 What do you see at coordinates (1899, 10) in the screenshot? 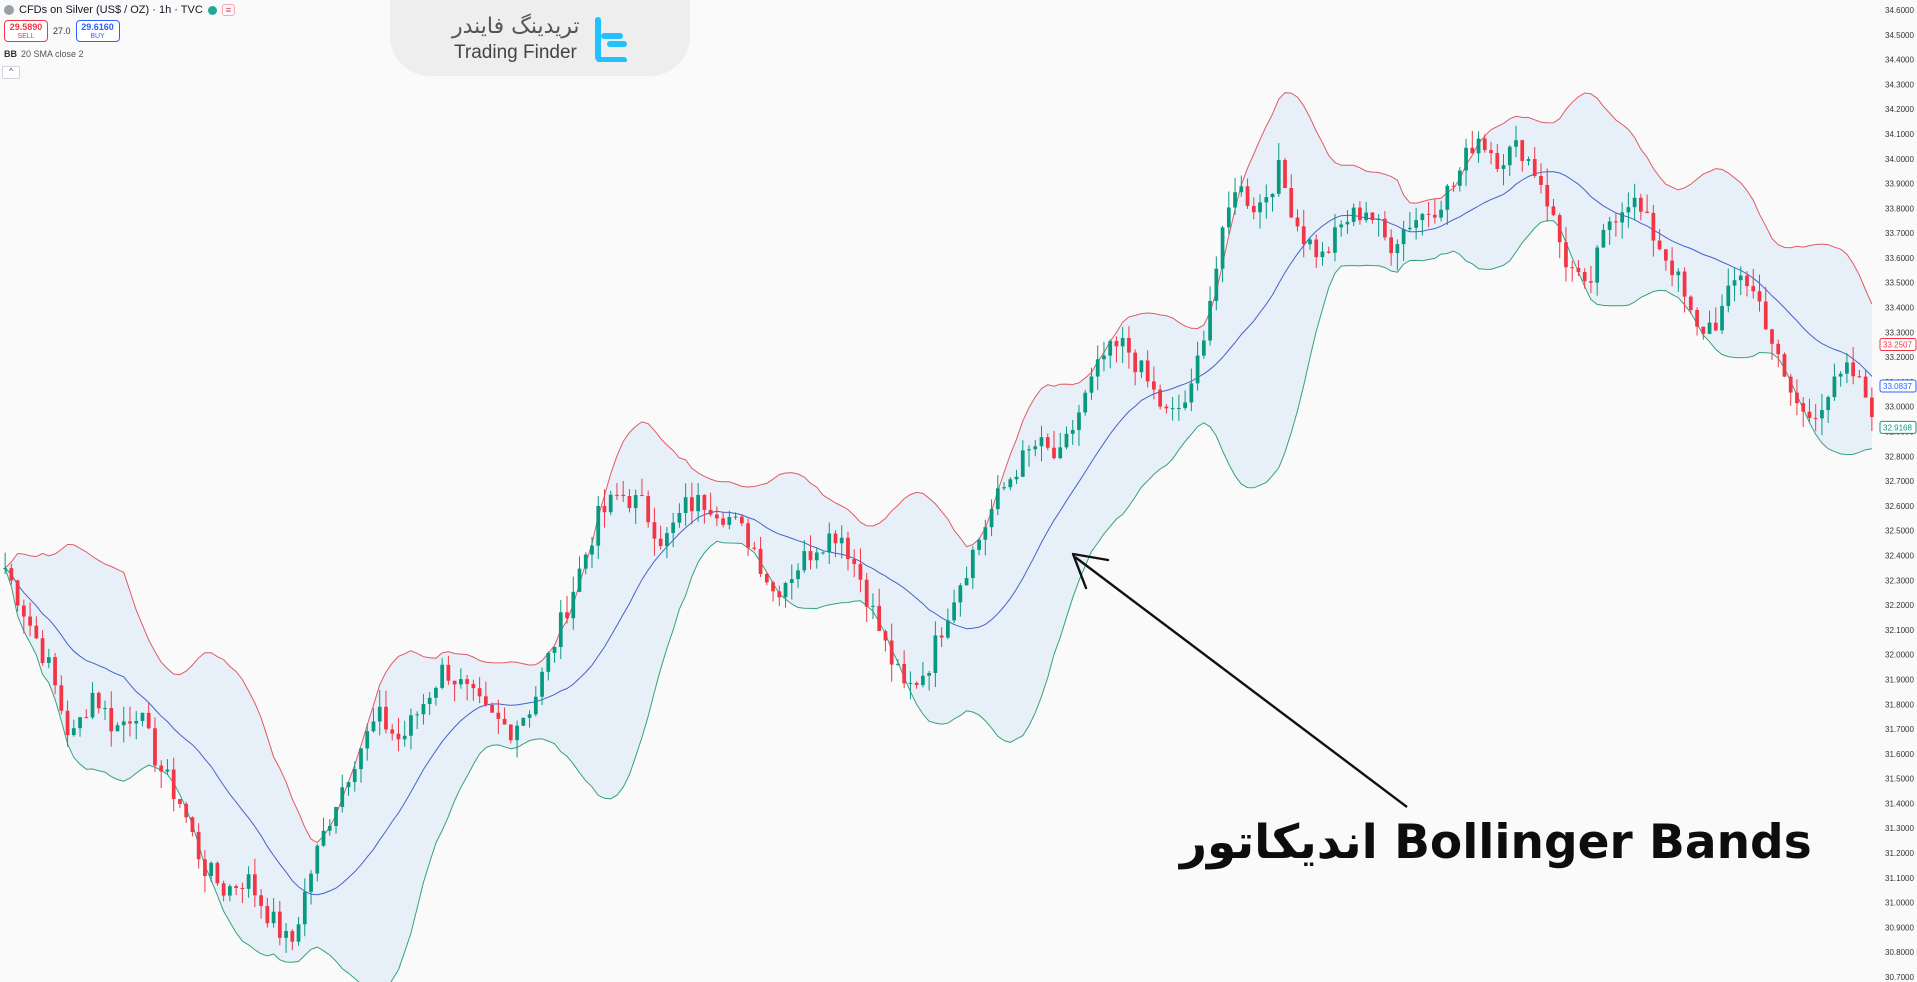
I see `price-tick-label: 34.6000` at bounding box center [1899, 10].